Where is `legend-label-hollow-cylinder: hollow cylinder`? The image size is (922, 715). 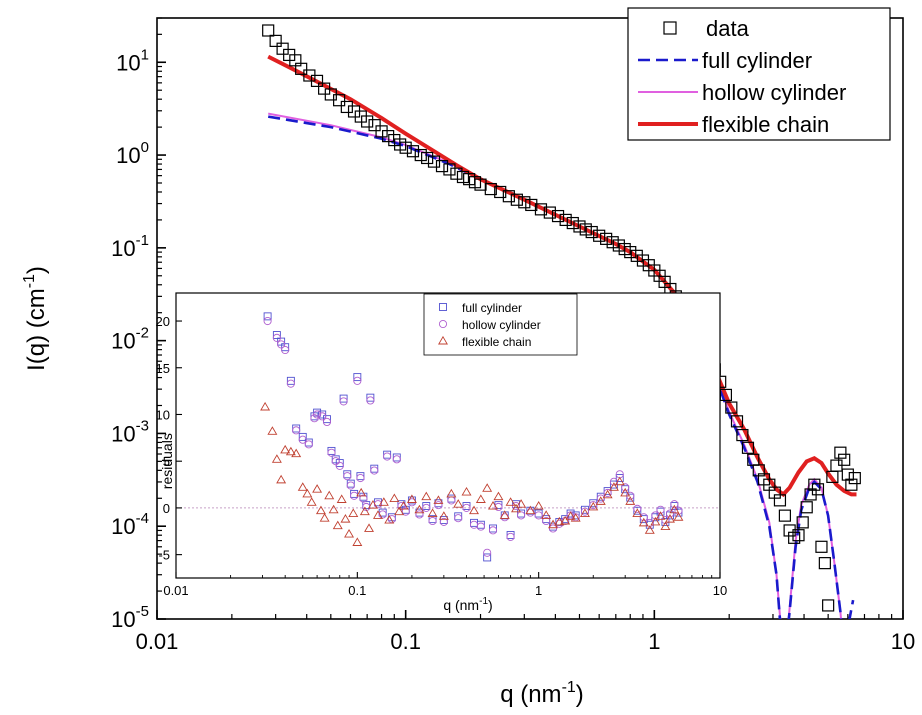
legend-label-hollow-cylinder: hollow cylinder is located at coordinates (774, 92).